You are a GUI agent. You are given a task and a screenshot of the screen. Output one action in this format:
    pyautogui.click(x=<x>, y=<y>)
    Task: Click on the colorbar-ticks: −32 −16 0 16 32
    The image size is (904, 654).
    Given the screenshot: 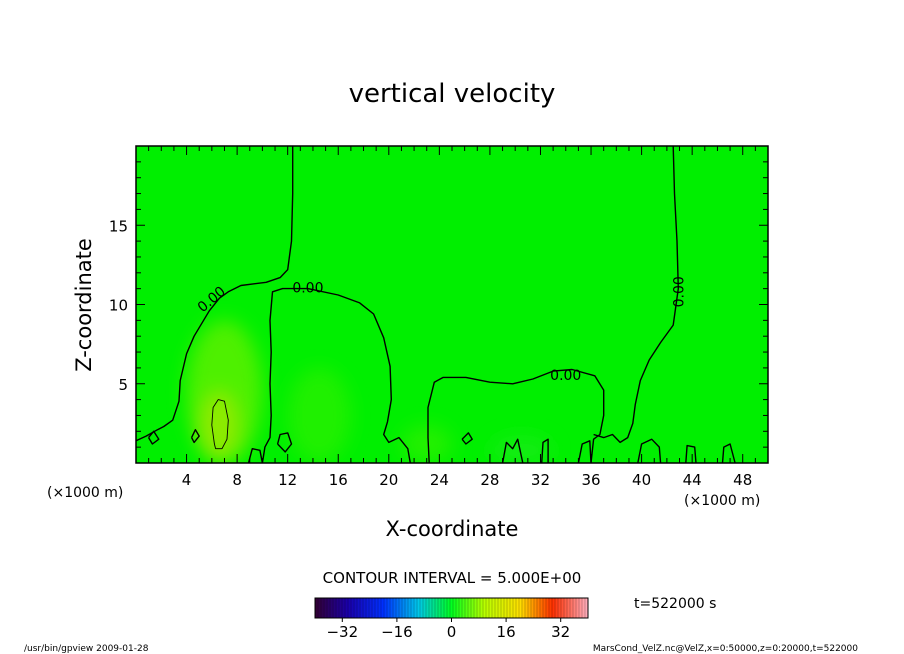 What is the action you would take?
    pyautogui.click(x=448, y=629)
    